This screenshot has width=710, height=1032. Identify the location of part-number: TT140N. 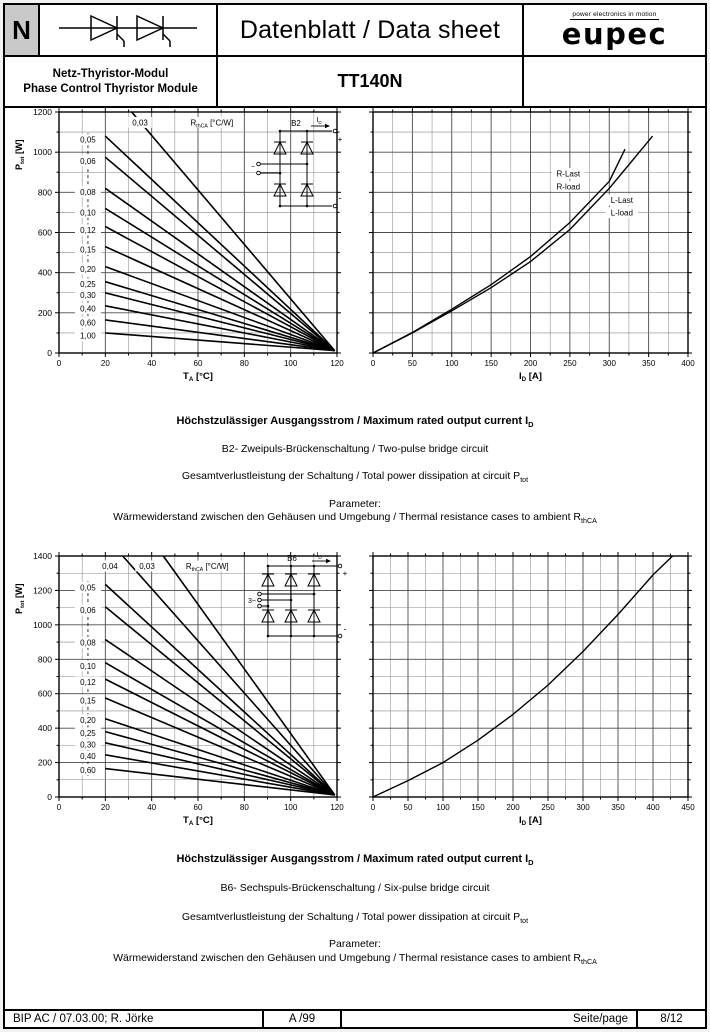
(371, 81).